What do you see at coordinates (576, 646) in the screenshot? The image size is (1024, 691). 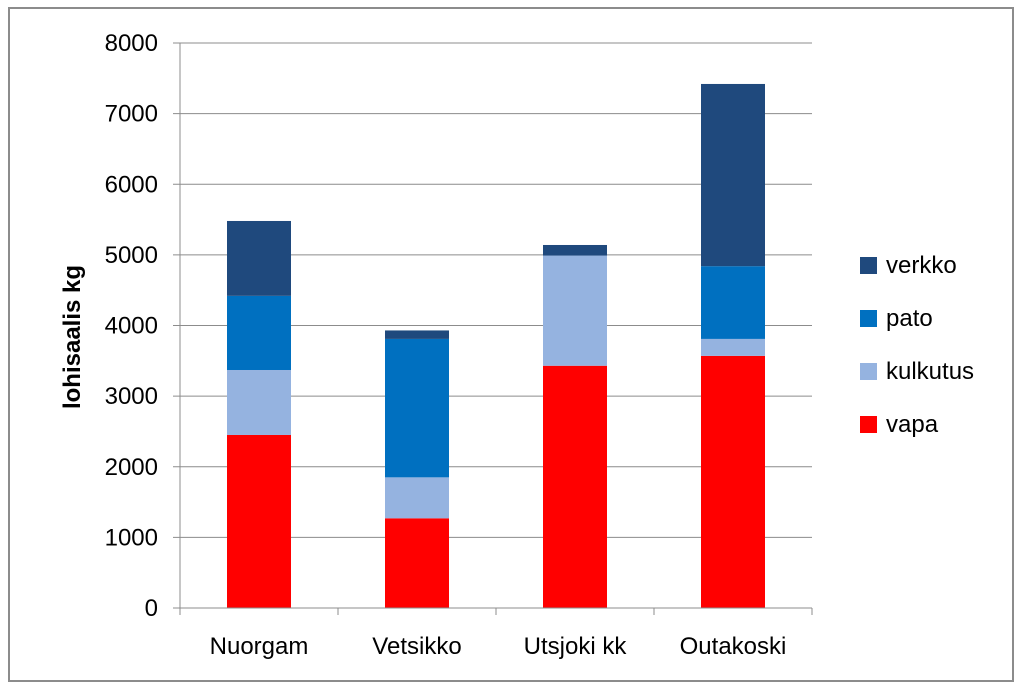 I see `x-category-label: Utsjoki kk` at bounding box center [576, 646].